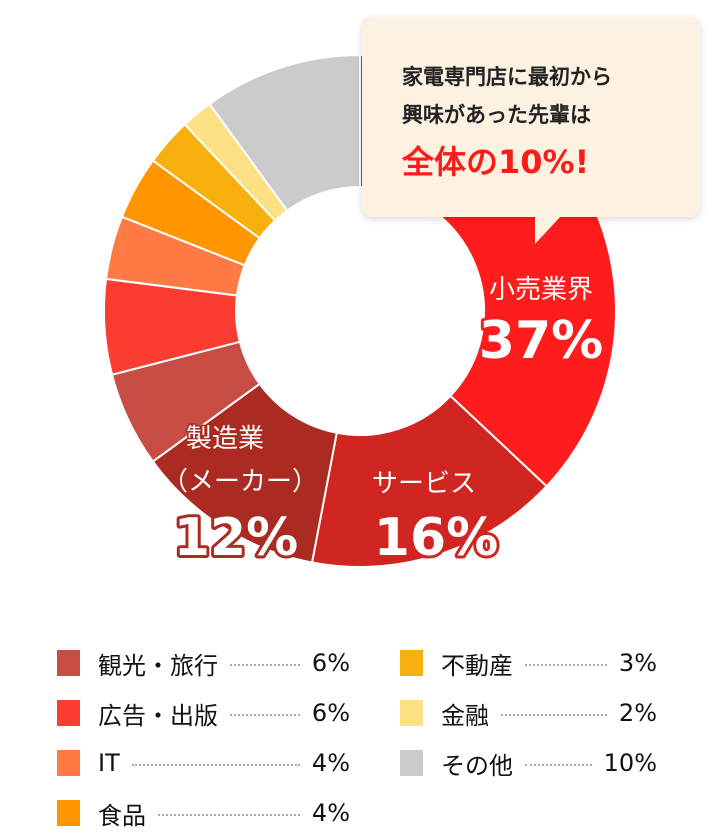 Image resolution: width=720 pixels, height=840 pixels. What do you see at coordinates (541, 290) in the screenshot?
I see `slice-label-name-0: 小売業界` at bounding box center [541, 290].